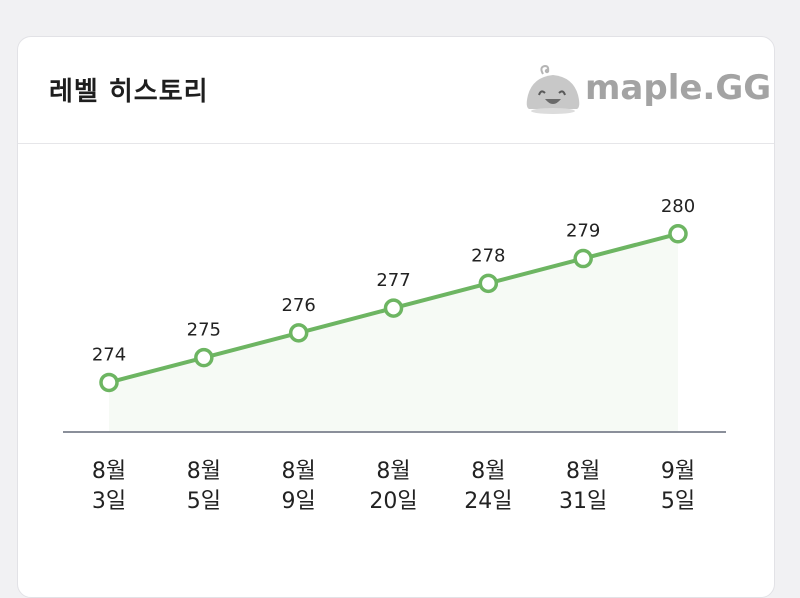 The height and width of the screenshot is (598, 800). I want to click on brand-name: maple.GG, so click(678, 88).